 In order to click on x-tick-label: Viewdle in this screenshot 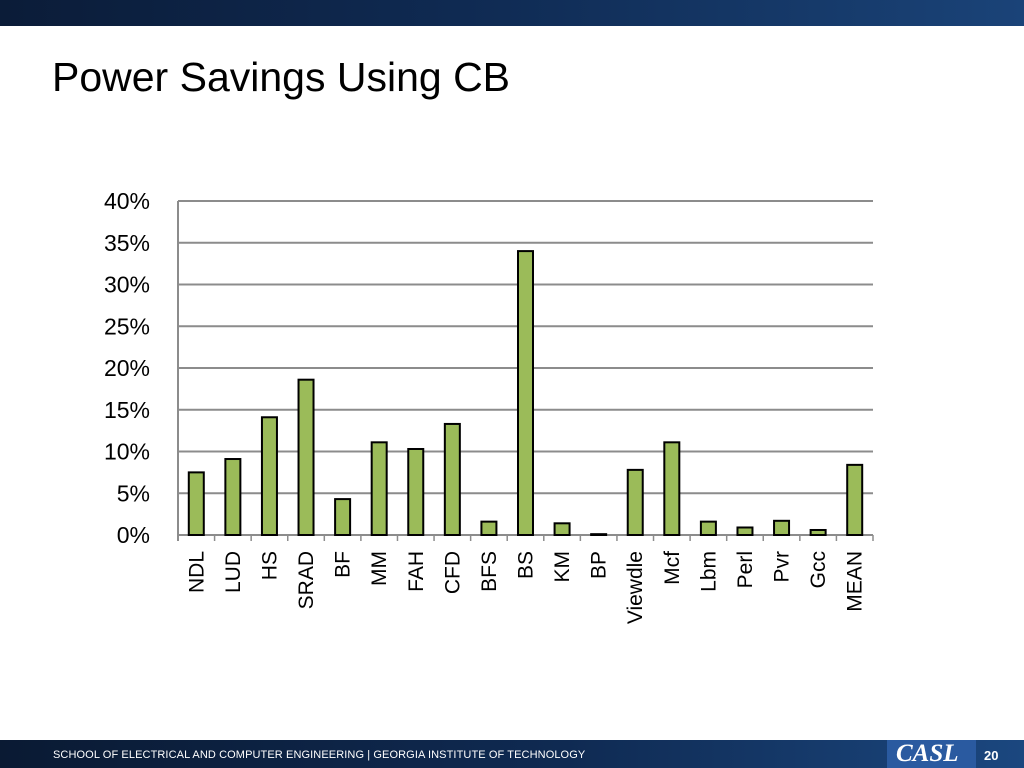, I will do `click(635, 587)`.